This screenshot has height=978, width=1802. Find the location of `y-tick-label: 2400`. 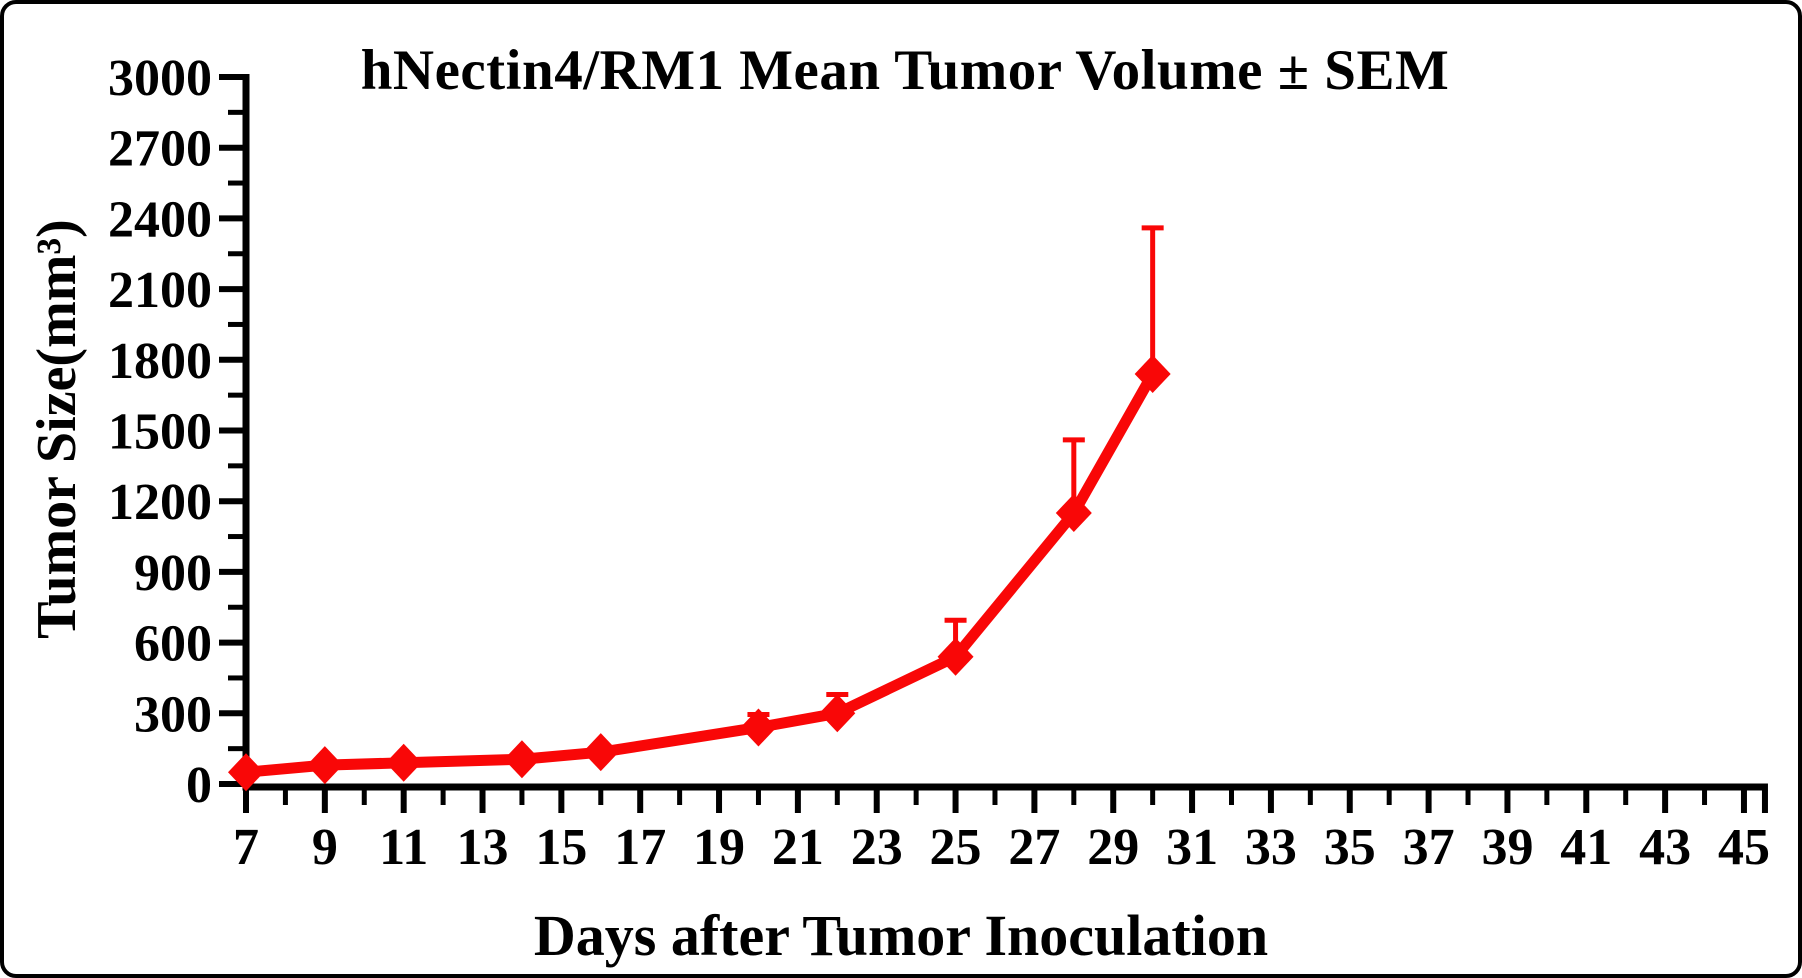

y-tick-label: 2400 is located at coordinates (160, 219).